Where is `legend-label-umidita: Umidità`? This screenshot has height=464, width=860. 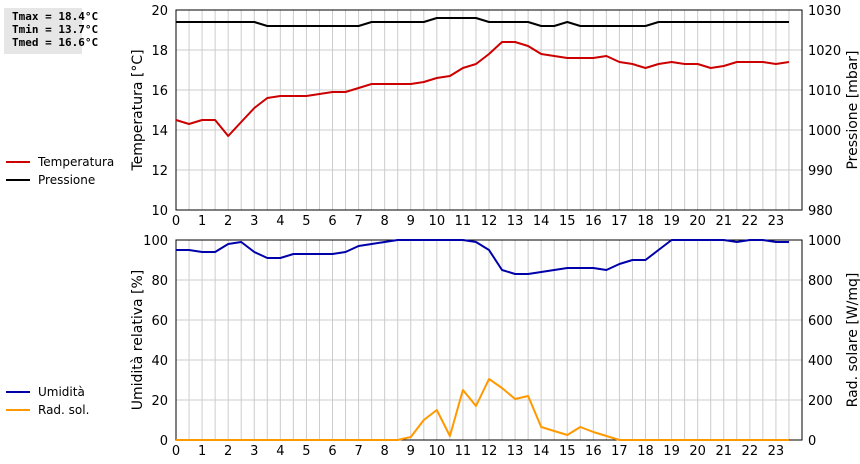 legend-label-umidita: Umidità is located at coordinates (61, 392).